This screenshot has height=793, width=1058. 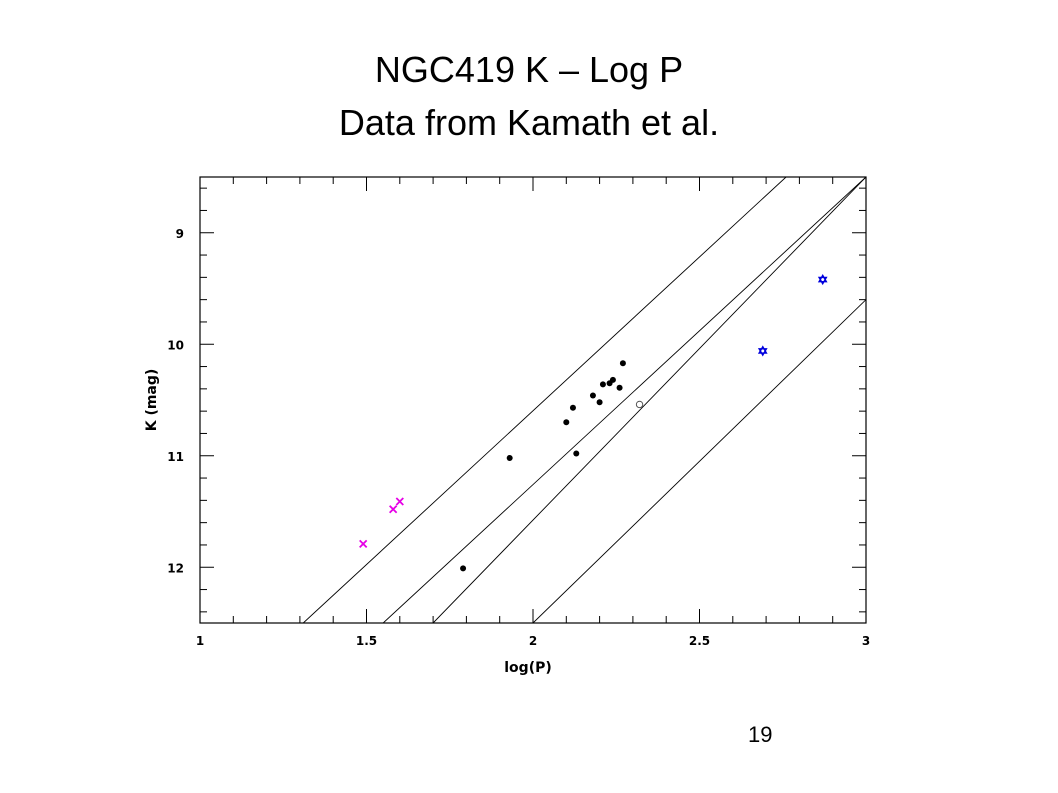 What do you see at coordinates (175, 568) in the screenshot?
I see `y-tick-label: 12` at bounding box center [175, 568].